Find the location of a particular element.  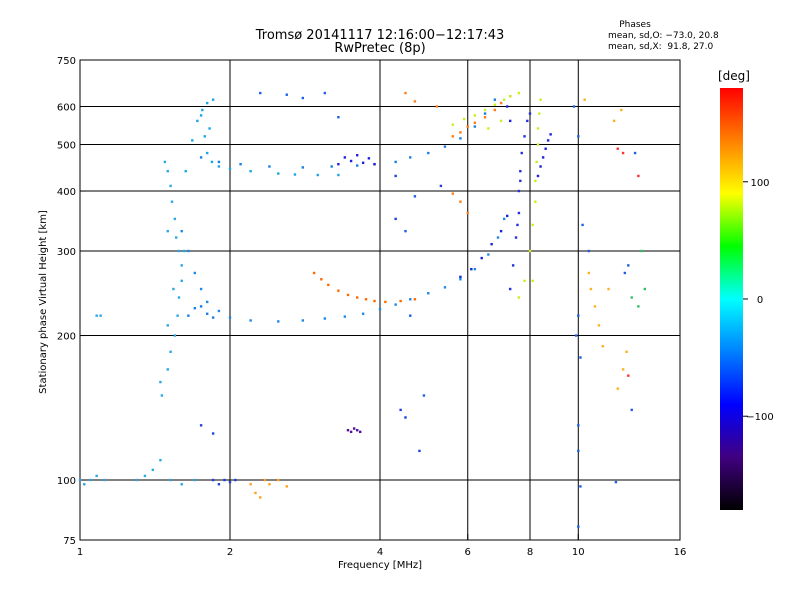

y-tick-label: 400 is located at coordinates (66, 192).